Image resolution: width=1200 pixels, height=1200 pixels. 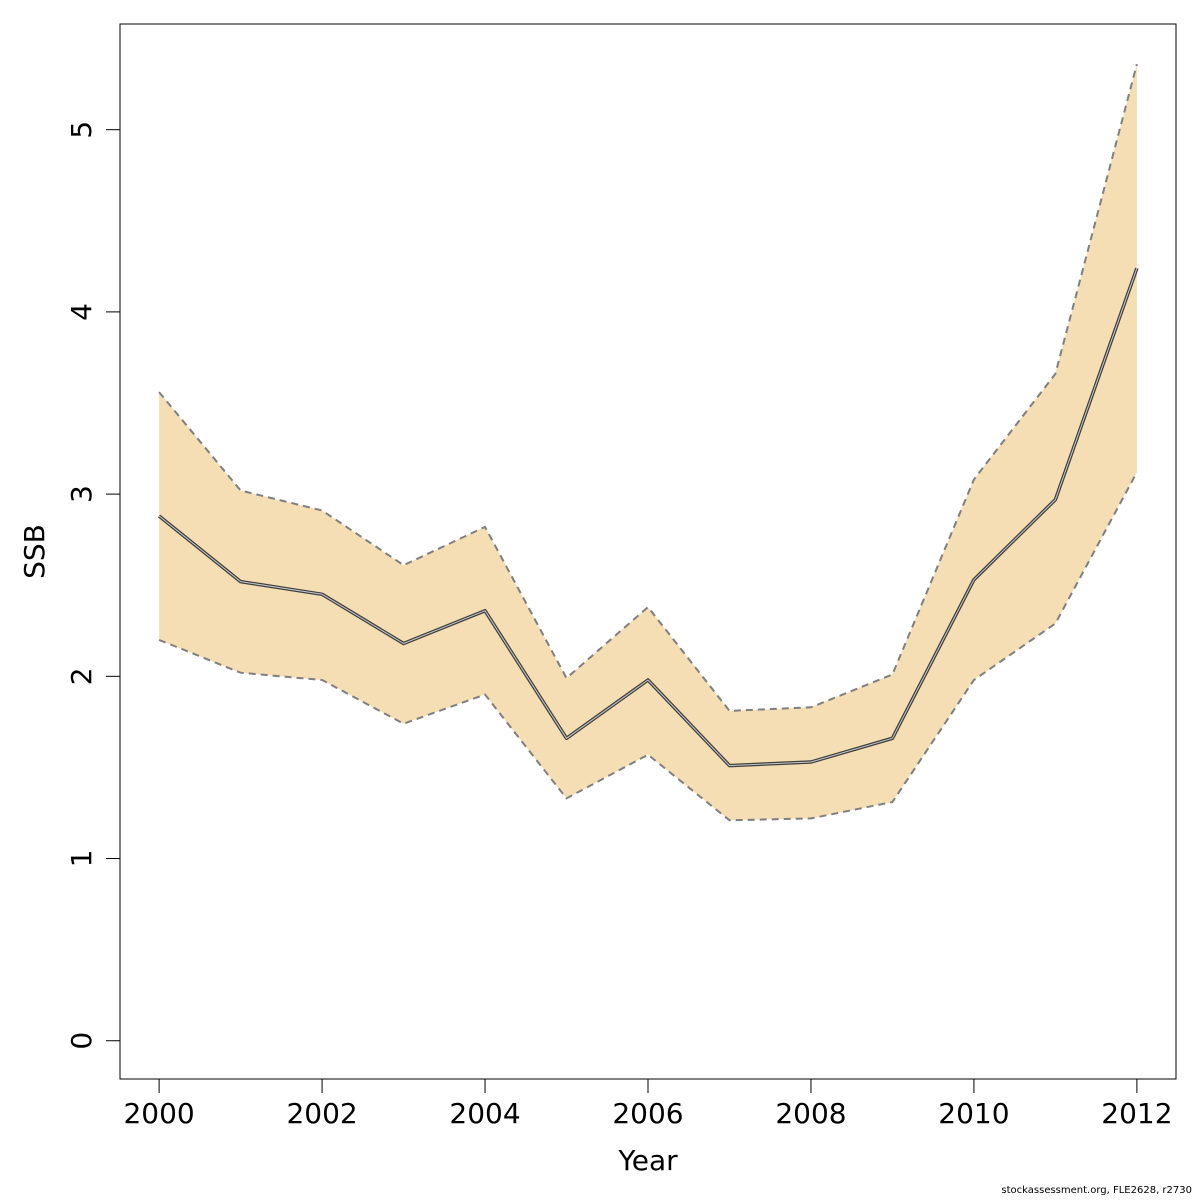 What do you see at coordinates (973, 1113) in the screenshot?
I see `x-tick-label-2010: 2010` at bounding box center [973, 1113].